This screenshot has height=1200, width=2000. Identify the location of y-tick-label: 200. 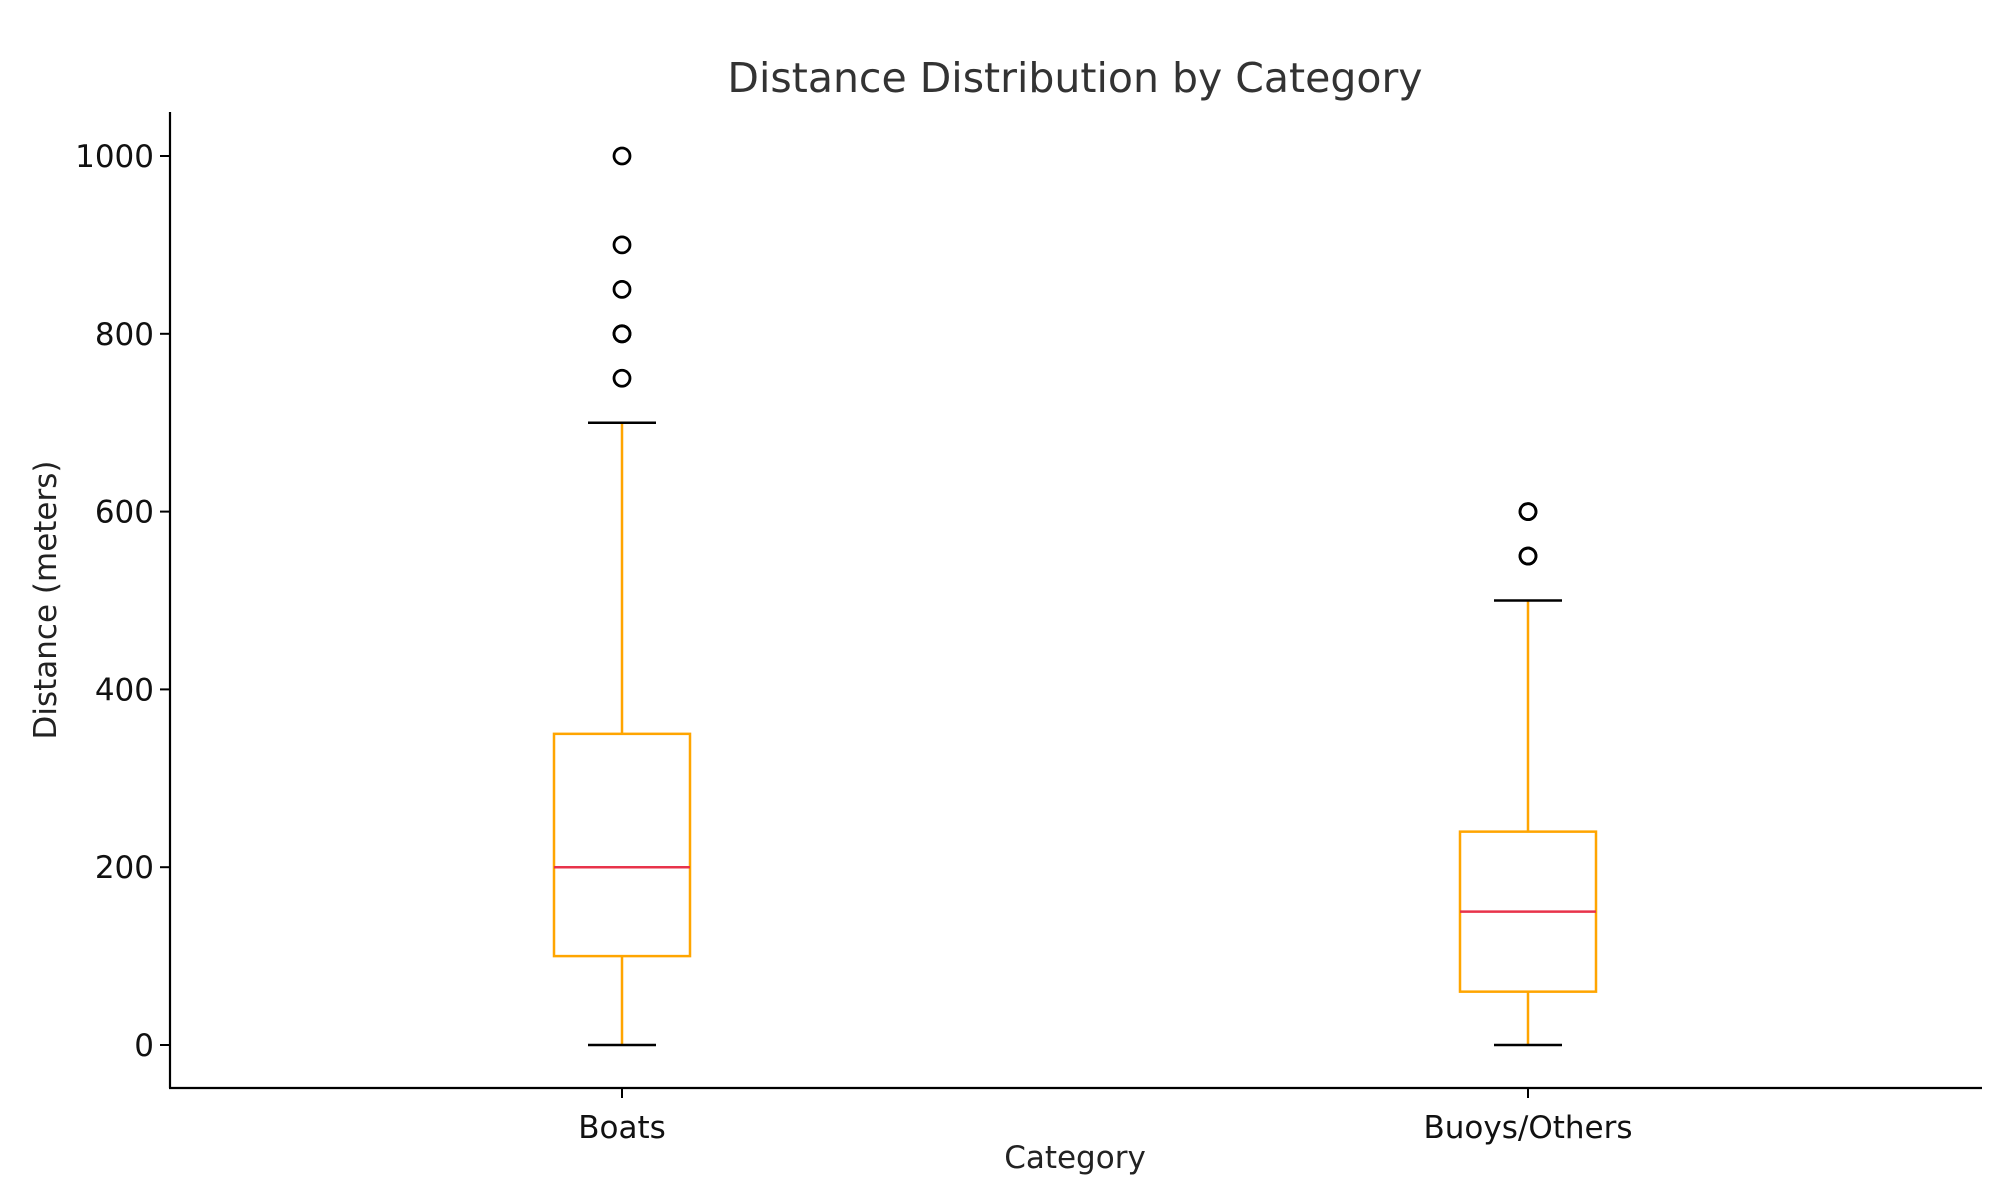
(124, 868).